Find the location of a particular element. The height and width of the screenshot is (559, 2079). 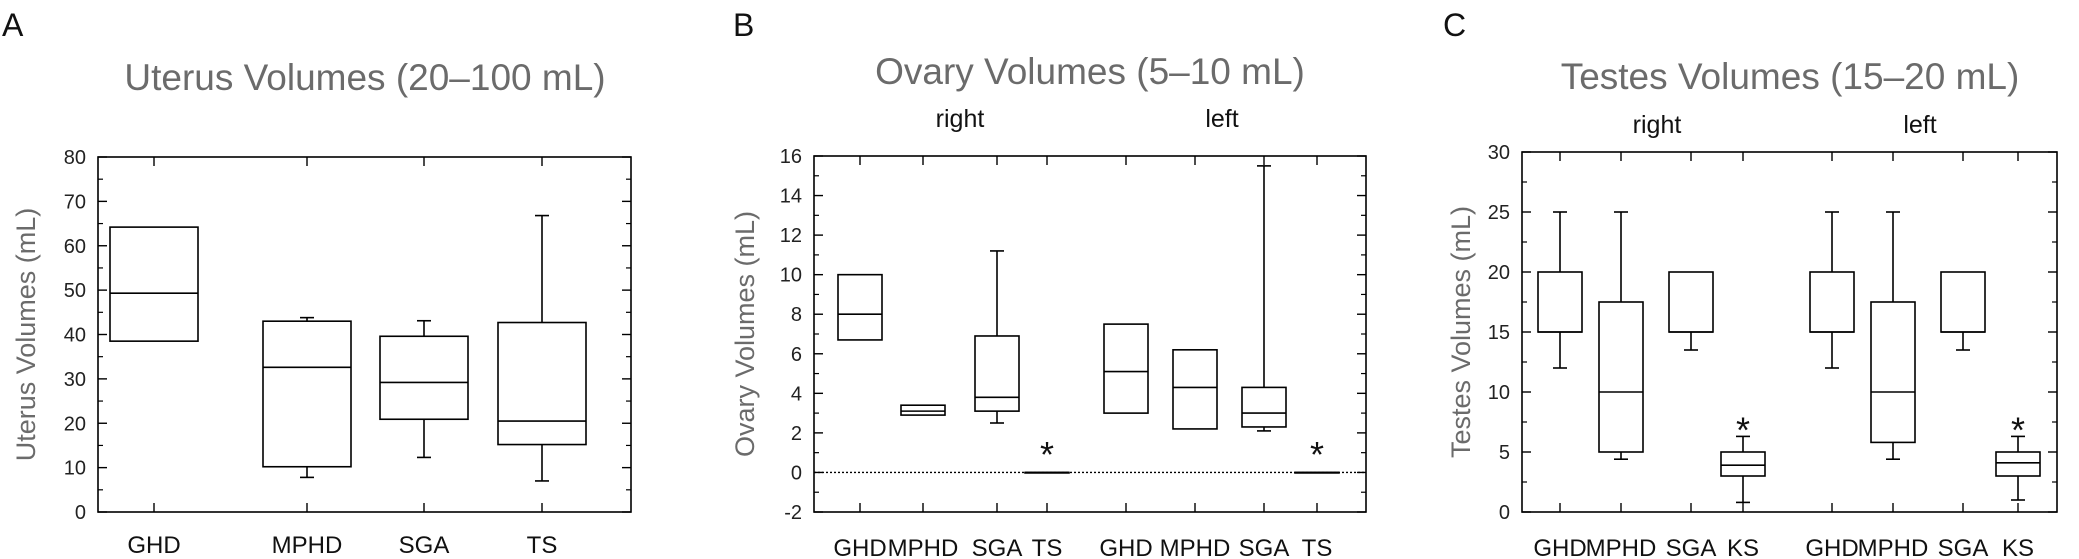

y-tick-label: 80 is located at coordinates (75, 158).